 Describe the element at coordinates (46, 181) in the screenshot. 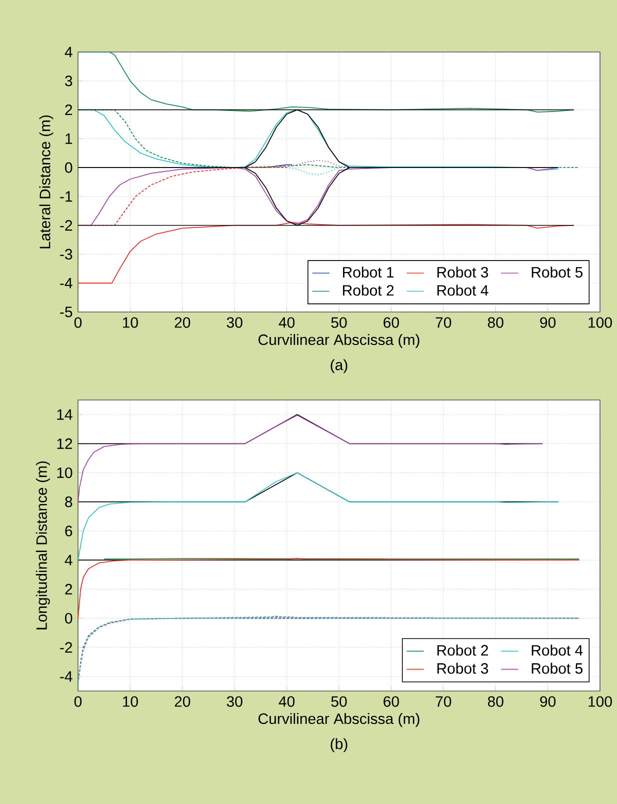

I see `y-axis-title: Lateral Distance (m)` at that location.